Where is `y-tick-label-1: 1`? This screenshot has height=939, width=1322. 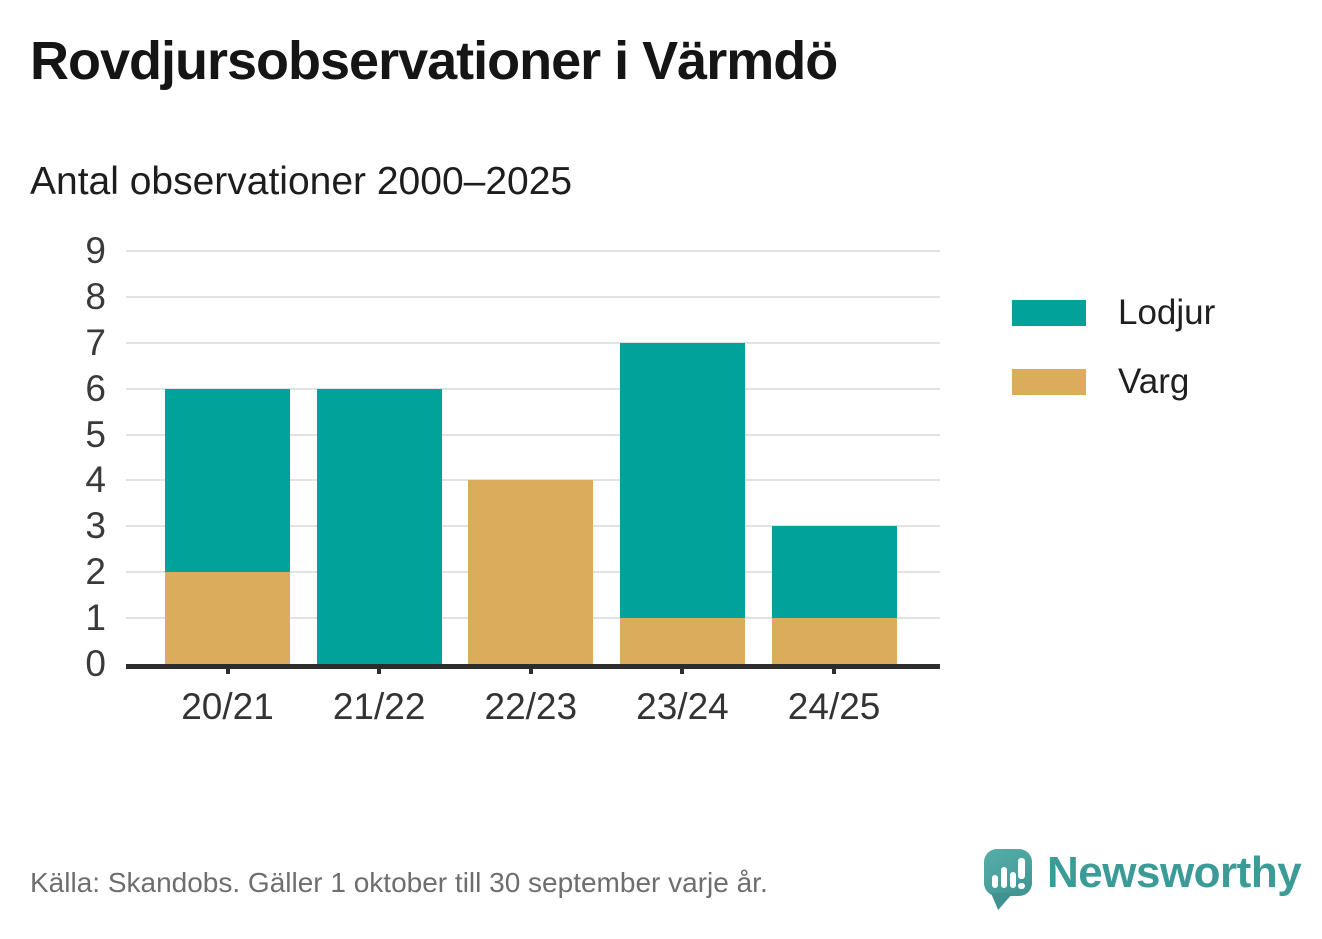 y-tick-label-1: 1 is located at coordinates (95, 618).